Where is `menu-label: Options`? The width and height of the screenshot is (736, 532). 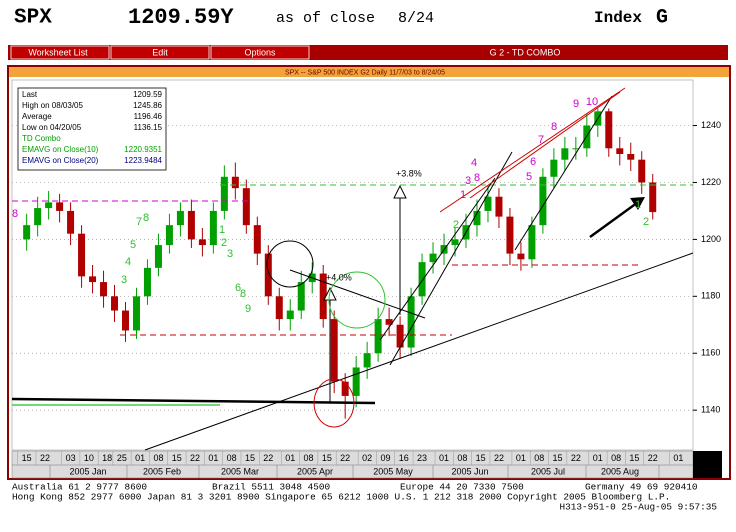 menu-label: Options is located at coordinates (260, 52).